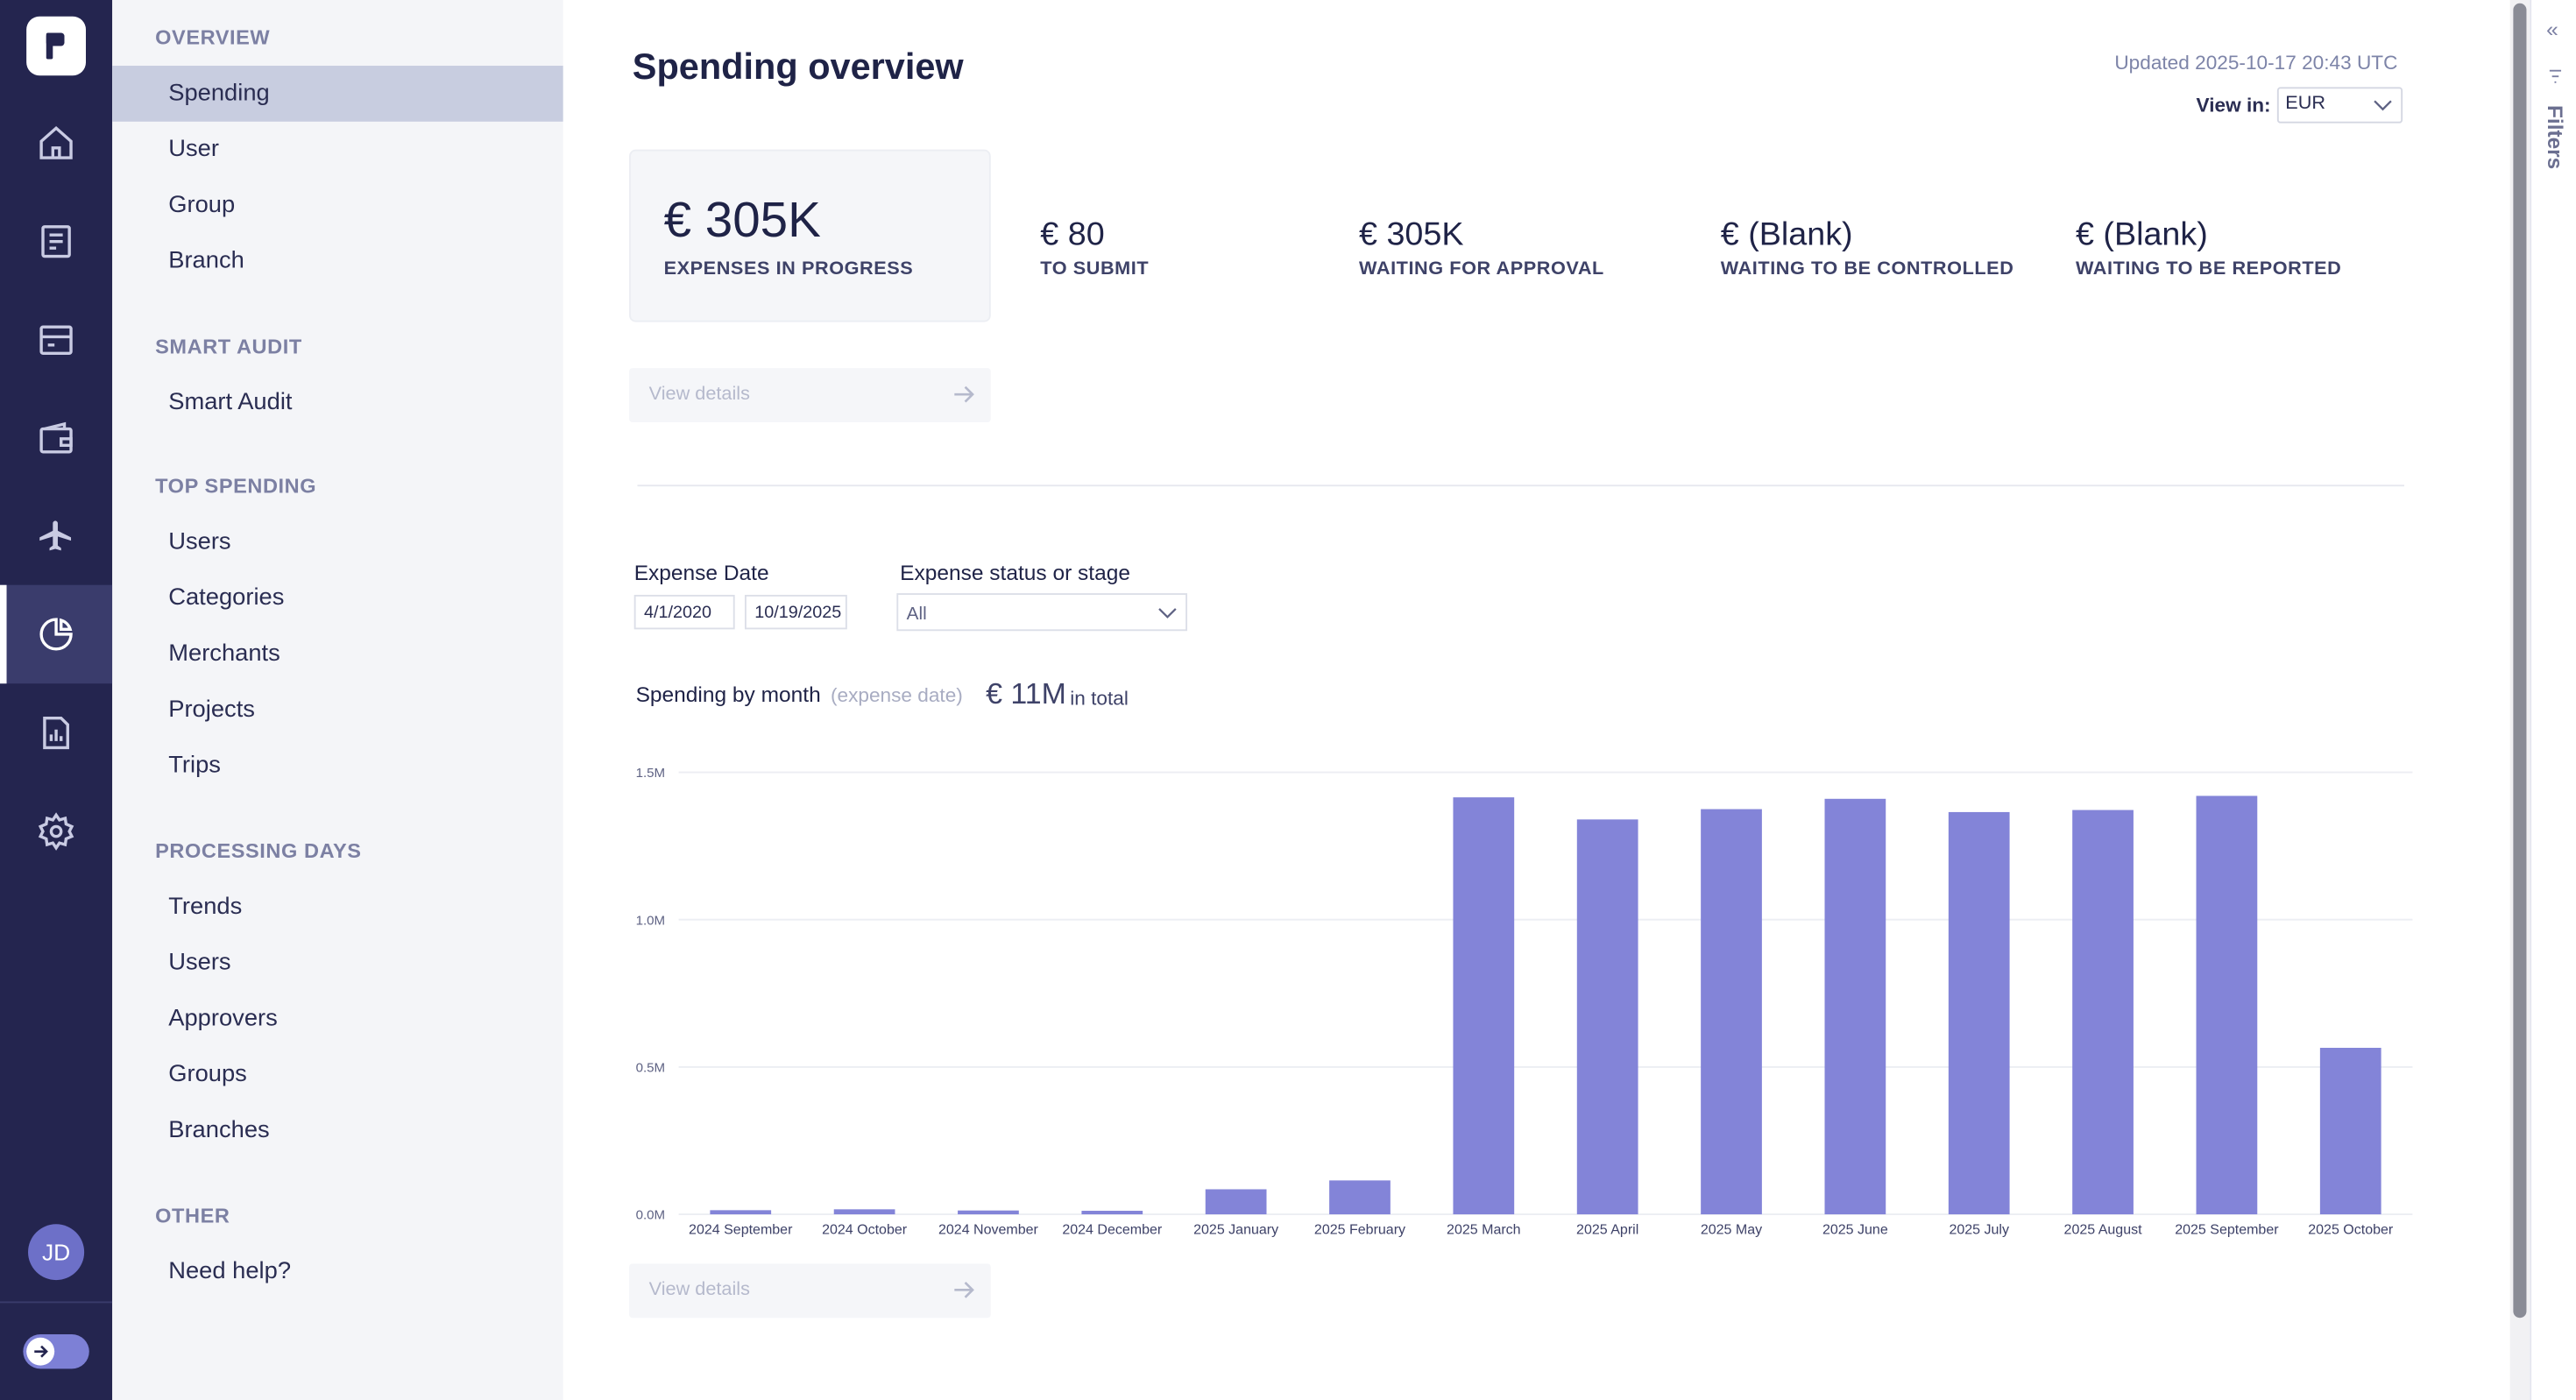  What do you see at coordinates (798, 67) in the screenshot?
I see `page-title: Spending overview` at bounding box center [798, 67].